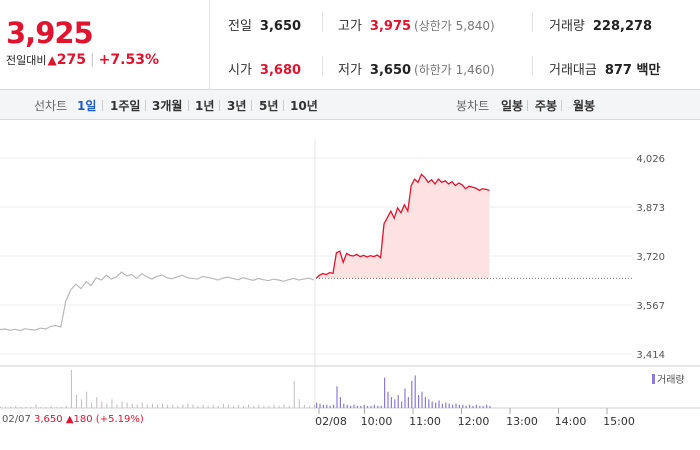 Image resolution: width=700 pixels, height=450 pixels. Describe the element at coordinates (128, 60) in the screenshot. I see `change-rate: +7.53%` at that location.